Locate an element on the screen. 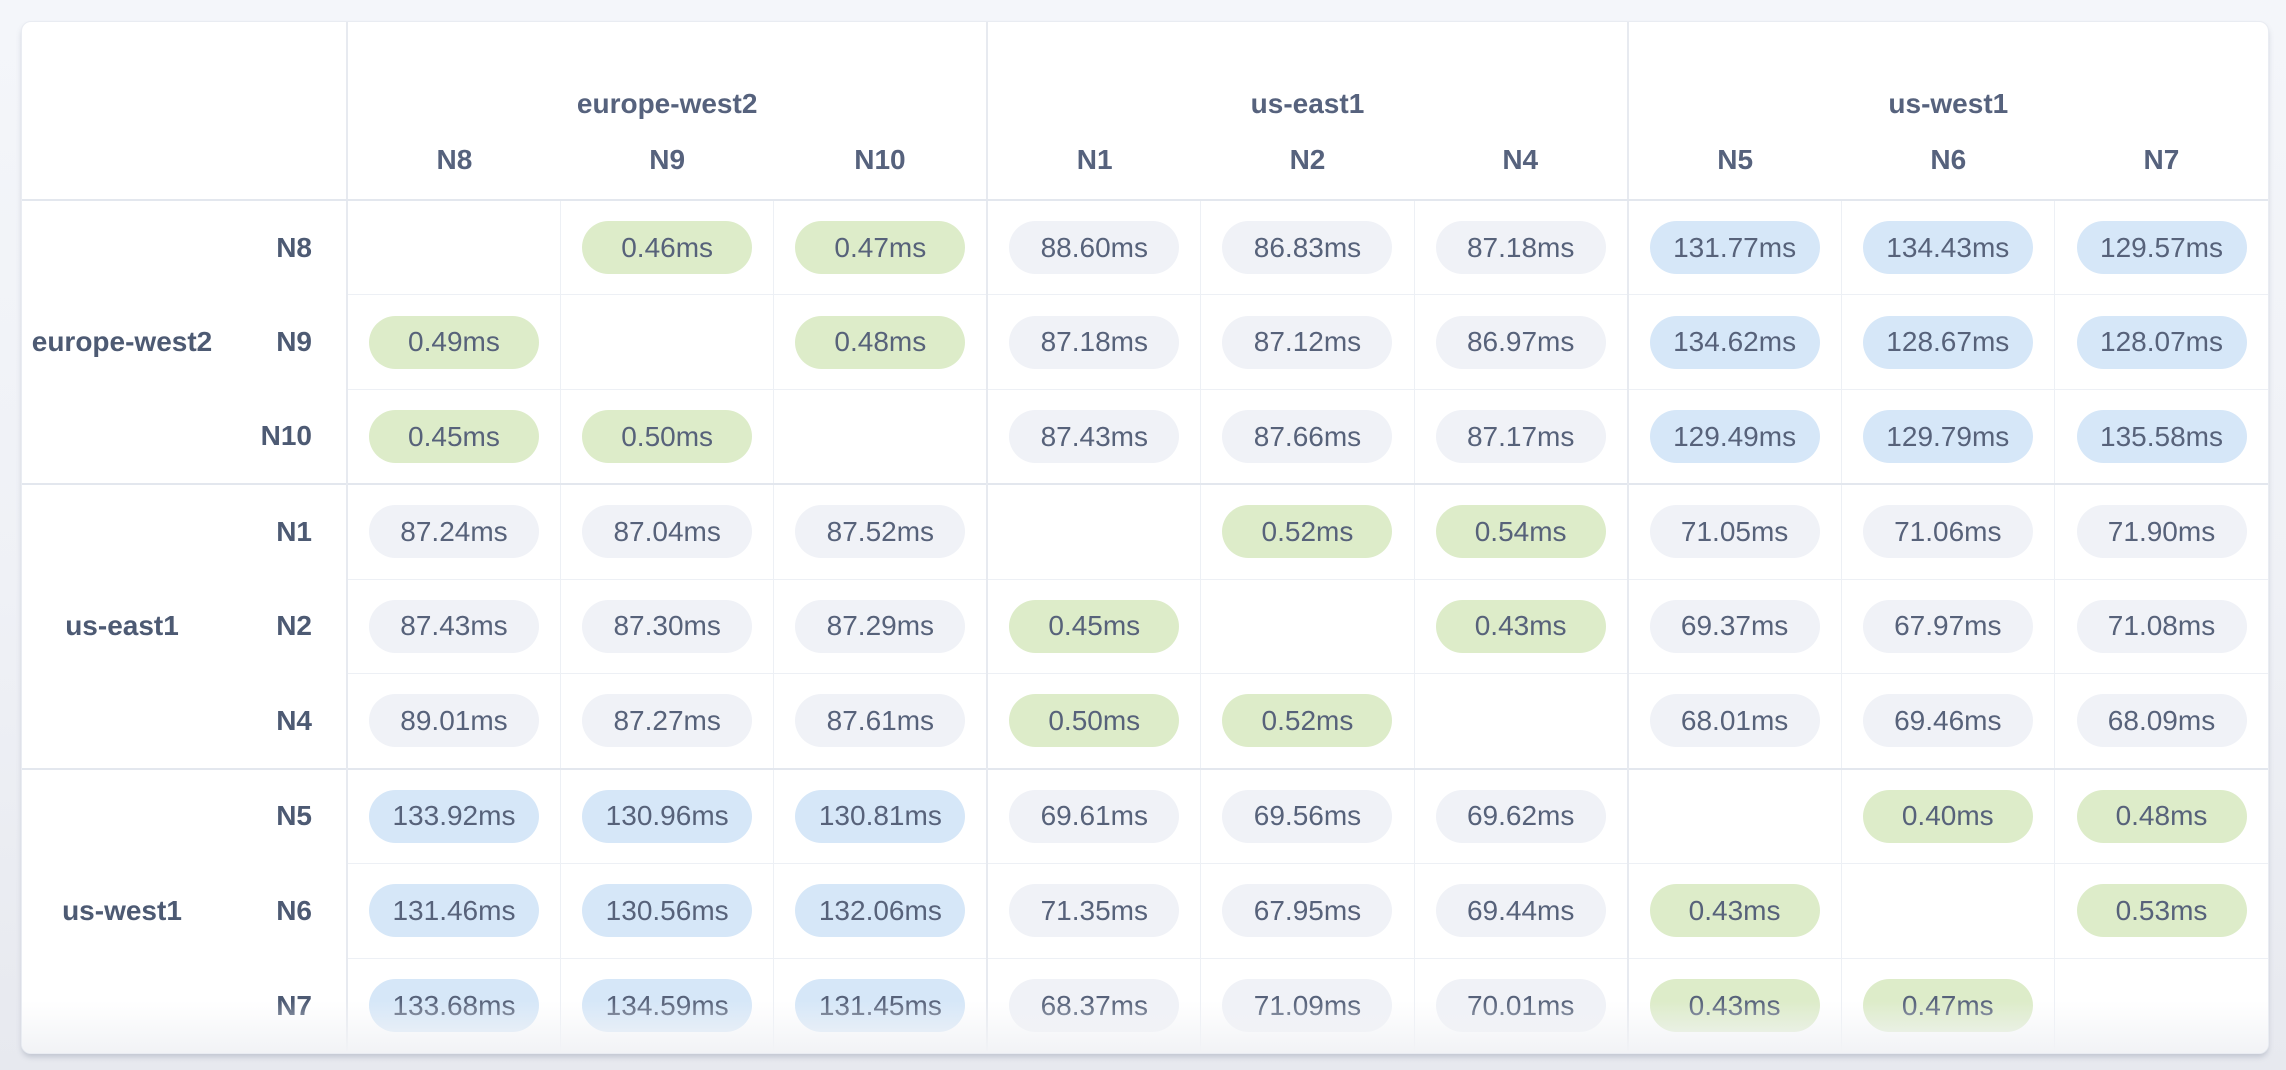 The height and width of the screenshot is (1070, 2286). column-node-label-N7: N7 is located at coordinates (2161, 159).